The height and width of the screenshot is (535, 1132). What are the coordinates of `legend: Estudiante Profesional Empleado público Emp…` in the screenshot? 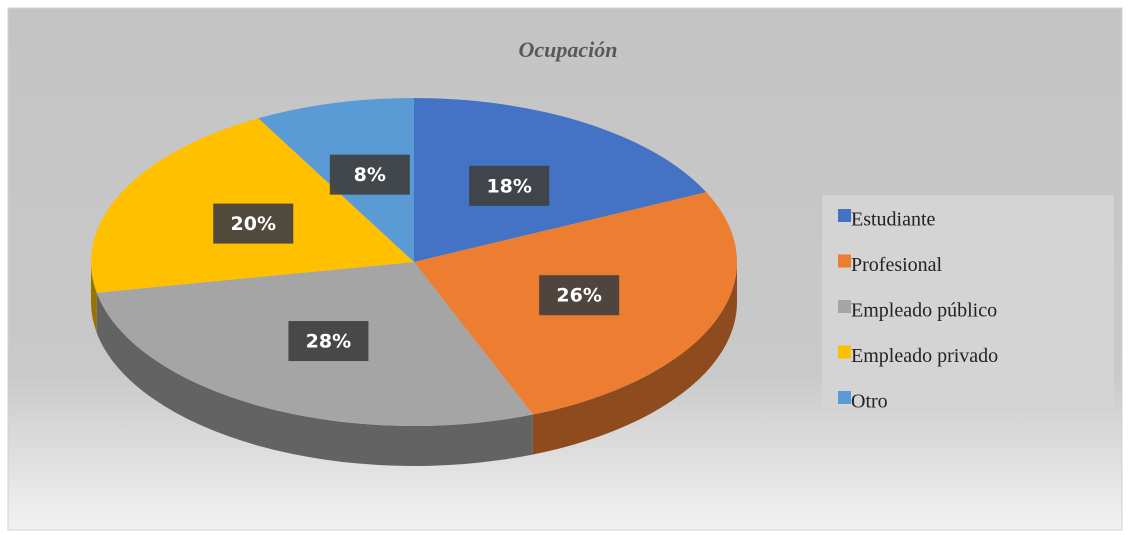 It's located at (918, 311).